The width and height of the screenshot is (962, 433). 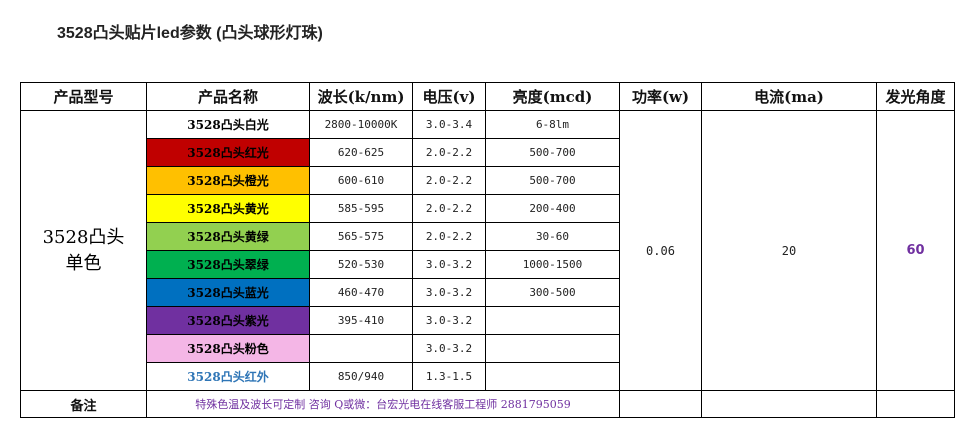 I want to click on product-name-cell: 3528凸头黄光, so click(x=228, y=208).